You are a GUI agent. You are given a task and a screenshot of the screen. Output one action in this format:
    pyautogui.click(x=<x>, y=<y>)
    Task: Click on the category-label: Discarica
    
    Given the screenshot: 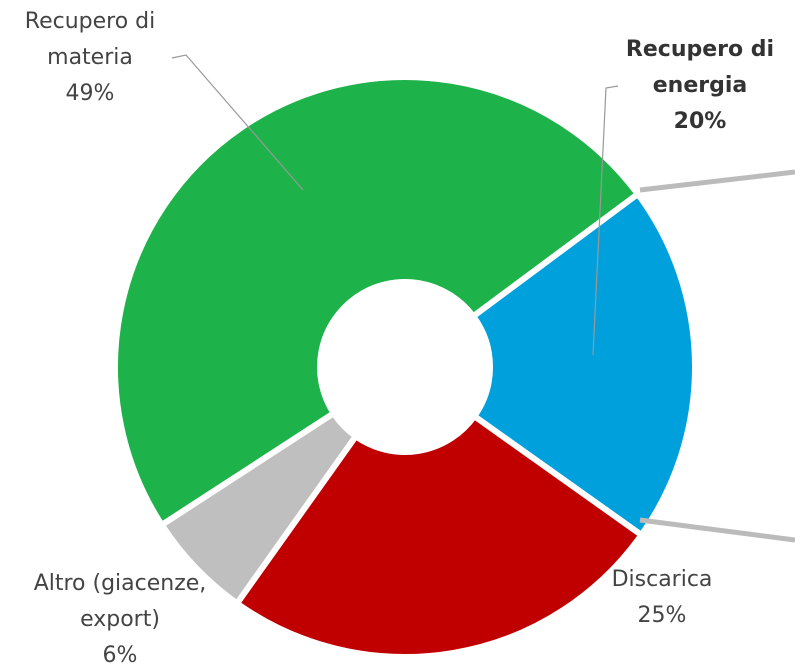 What is the action you would take?
    pyautogui.click(x=662, y=579)
    